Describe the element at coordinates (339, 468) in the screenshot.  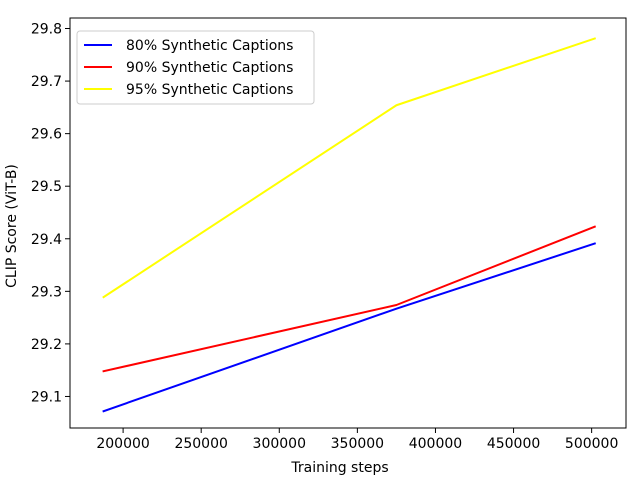
I see `x-axis-label: Training steps` at that location.